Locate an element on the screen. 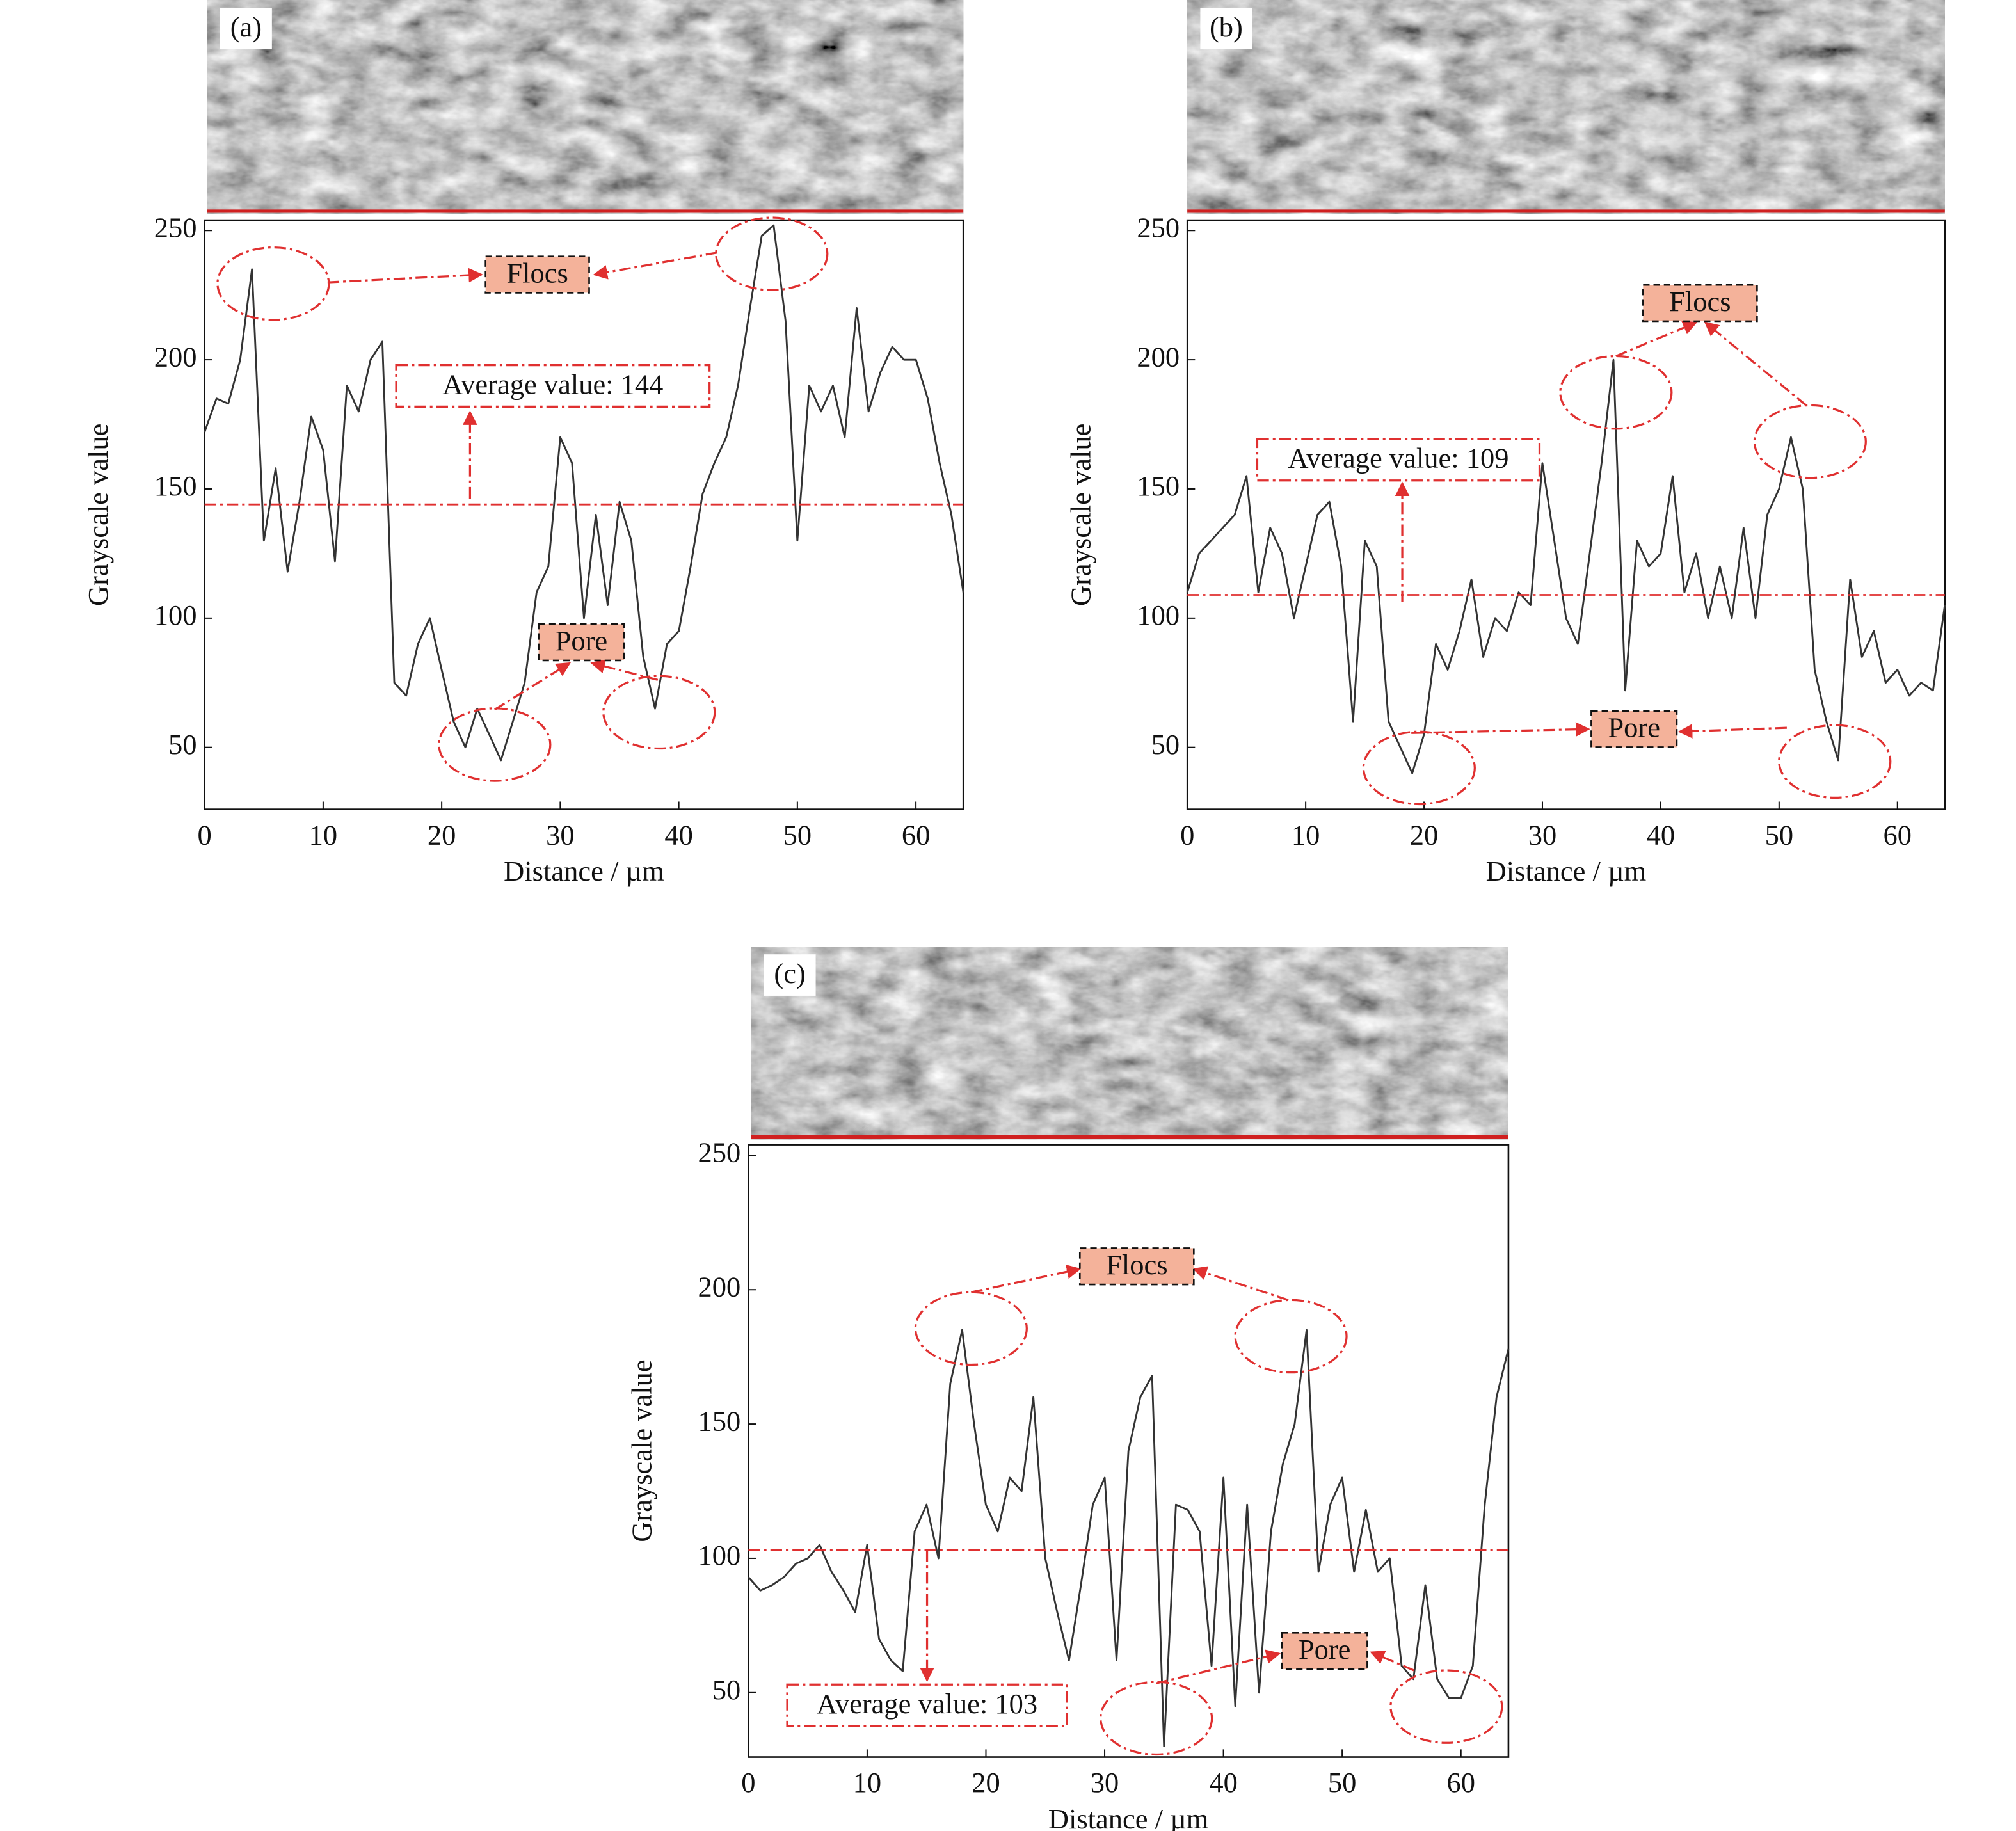  average-label: Average value: 109 is located at coordinates (1398, 458).